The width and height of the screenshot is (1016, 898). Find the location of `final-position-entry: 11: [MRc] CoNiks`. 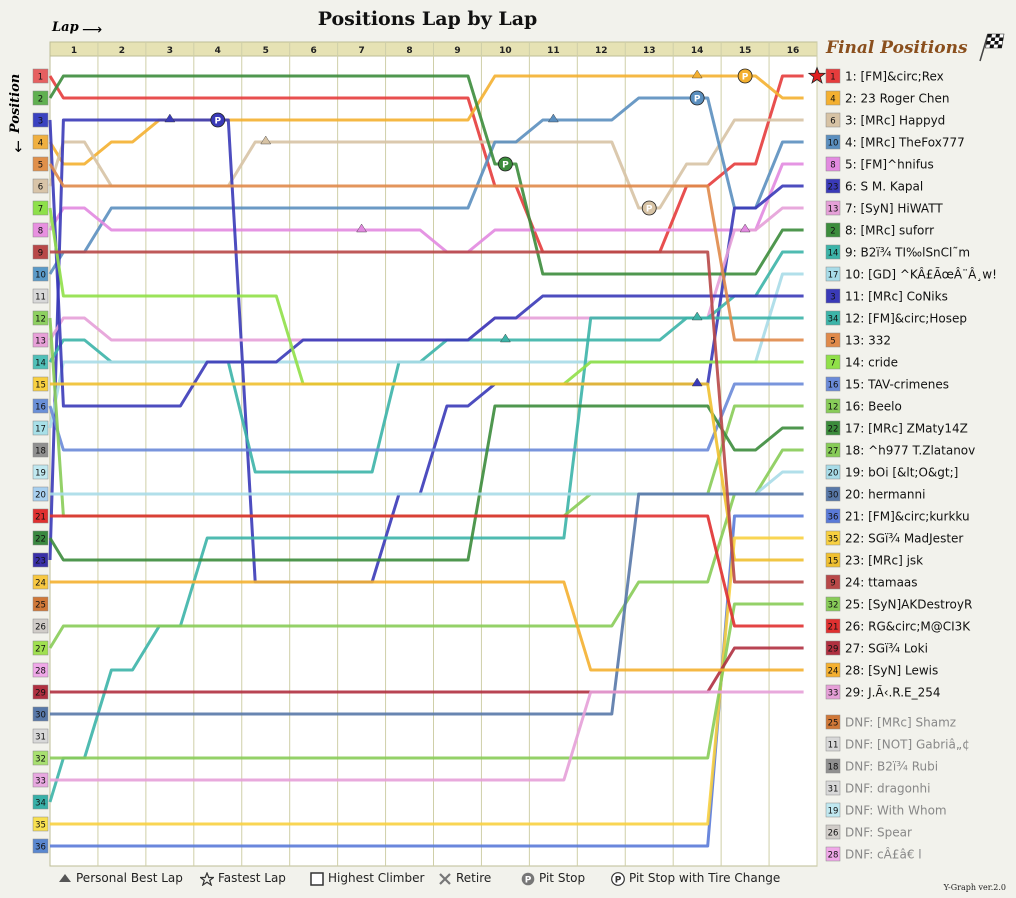

final-position-entry: 11: [MRc] CoNiks is located at coordinates (896, 297).